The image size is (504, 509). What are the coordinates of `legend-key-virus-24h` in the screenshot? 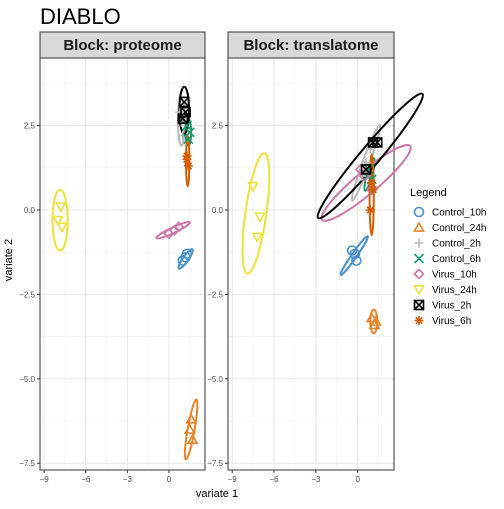 It's located at (419, 290).